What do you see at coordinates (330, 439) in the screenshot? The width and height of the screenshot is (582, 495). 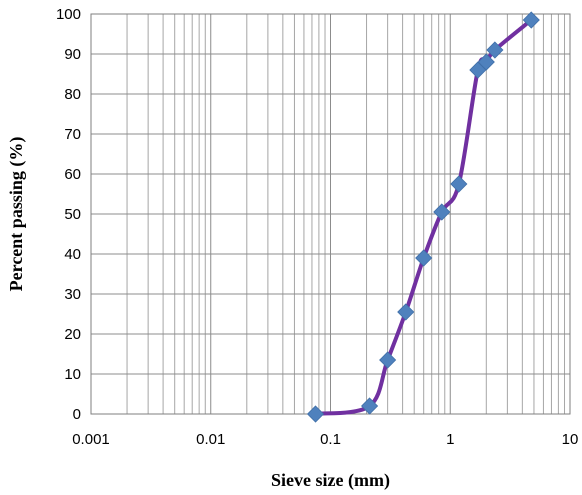 I see `x-tick-label: 0.1` at bounding box center [330, 439].